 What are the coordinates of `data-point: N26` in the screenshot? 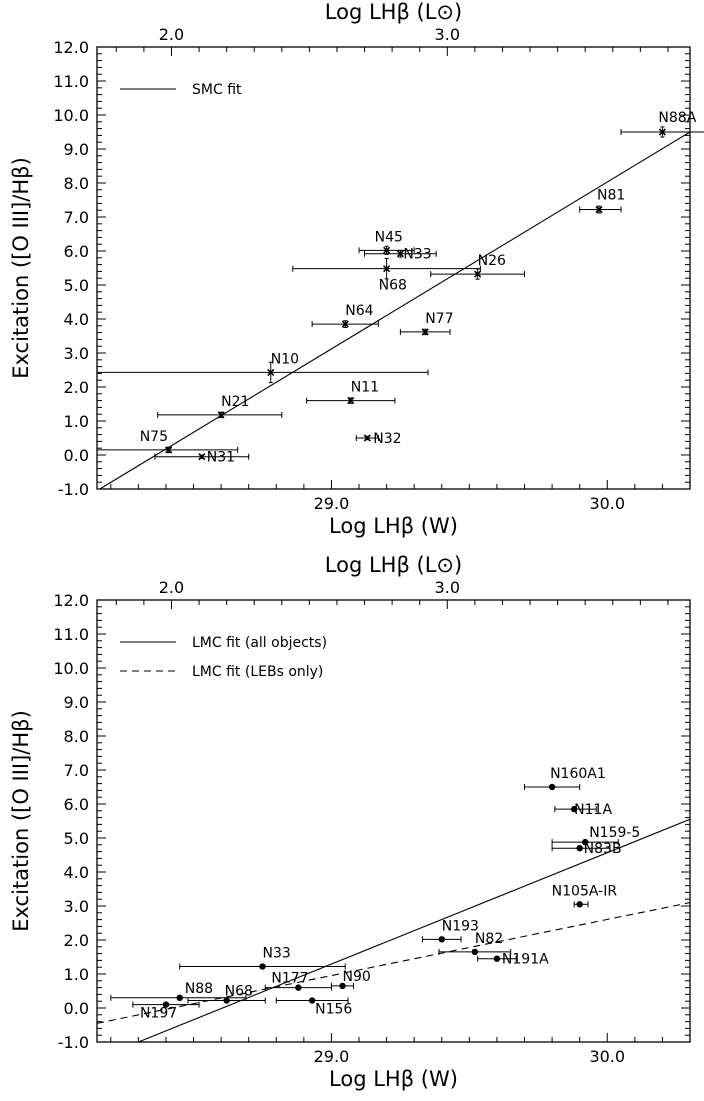 It's located at (478, 266).